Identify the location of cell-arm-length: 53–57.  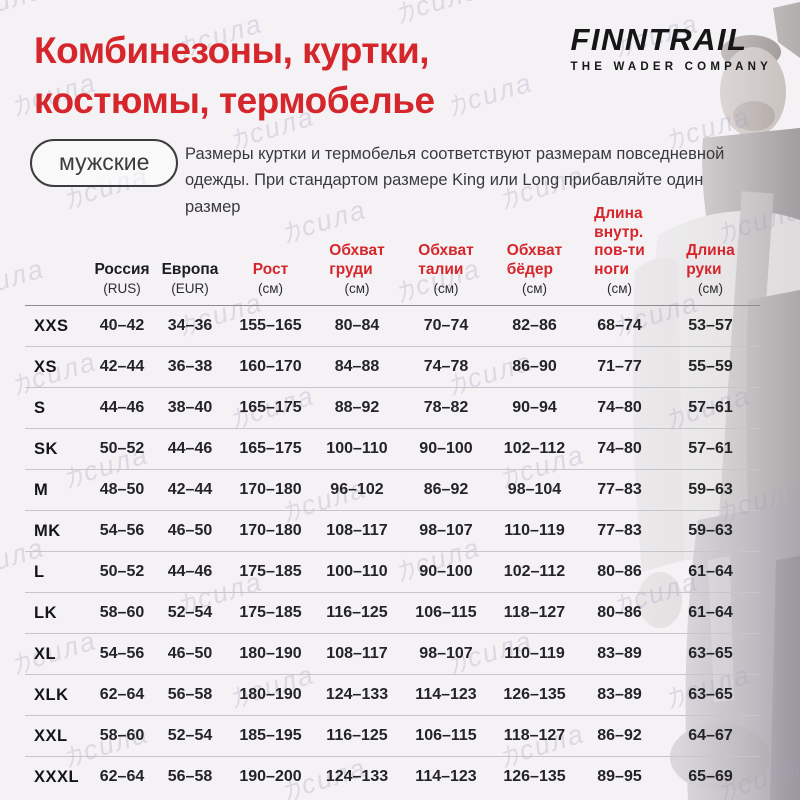
(710, 326).